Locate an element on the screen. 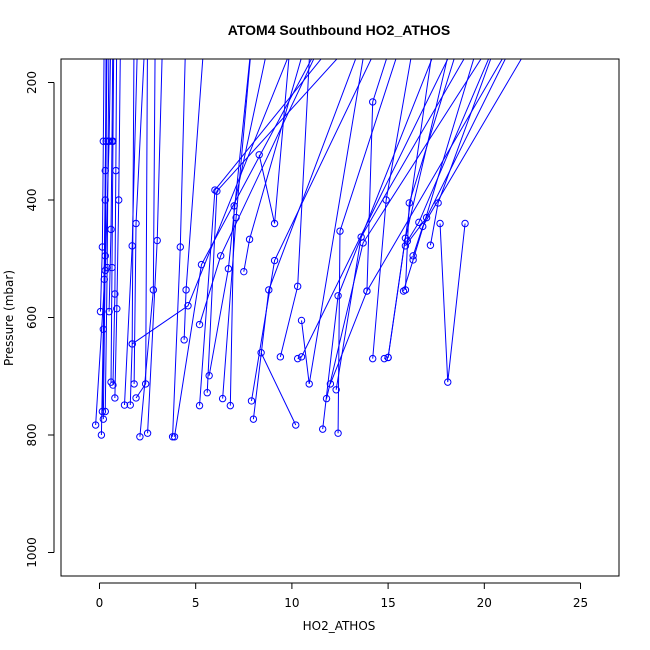  y-tick-label: 1000 is located at coordinates (32, 552).